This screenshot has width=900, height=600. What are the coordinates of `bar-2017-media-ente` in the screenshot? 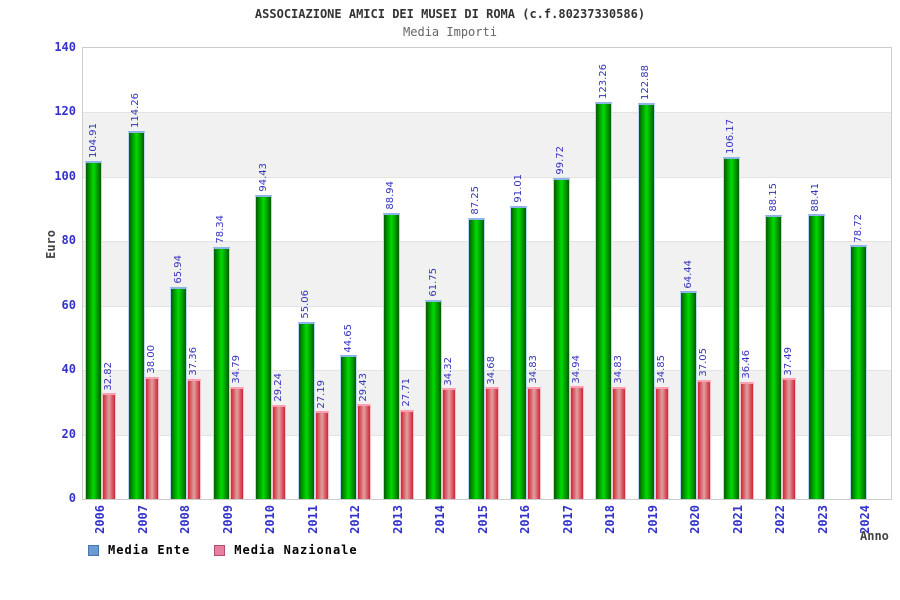 It's located at (561, 338).